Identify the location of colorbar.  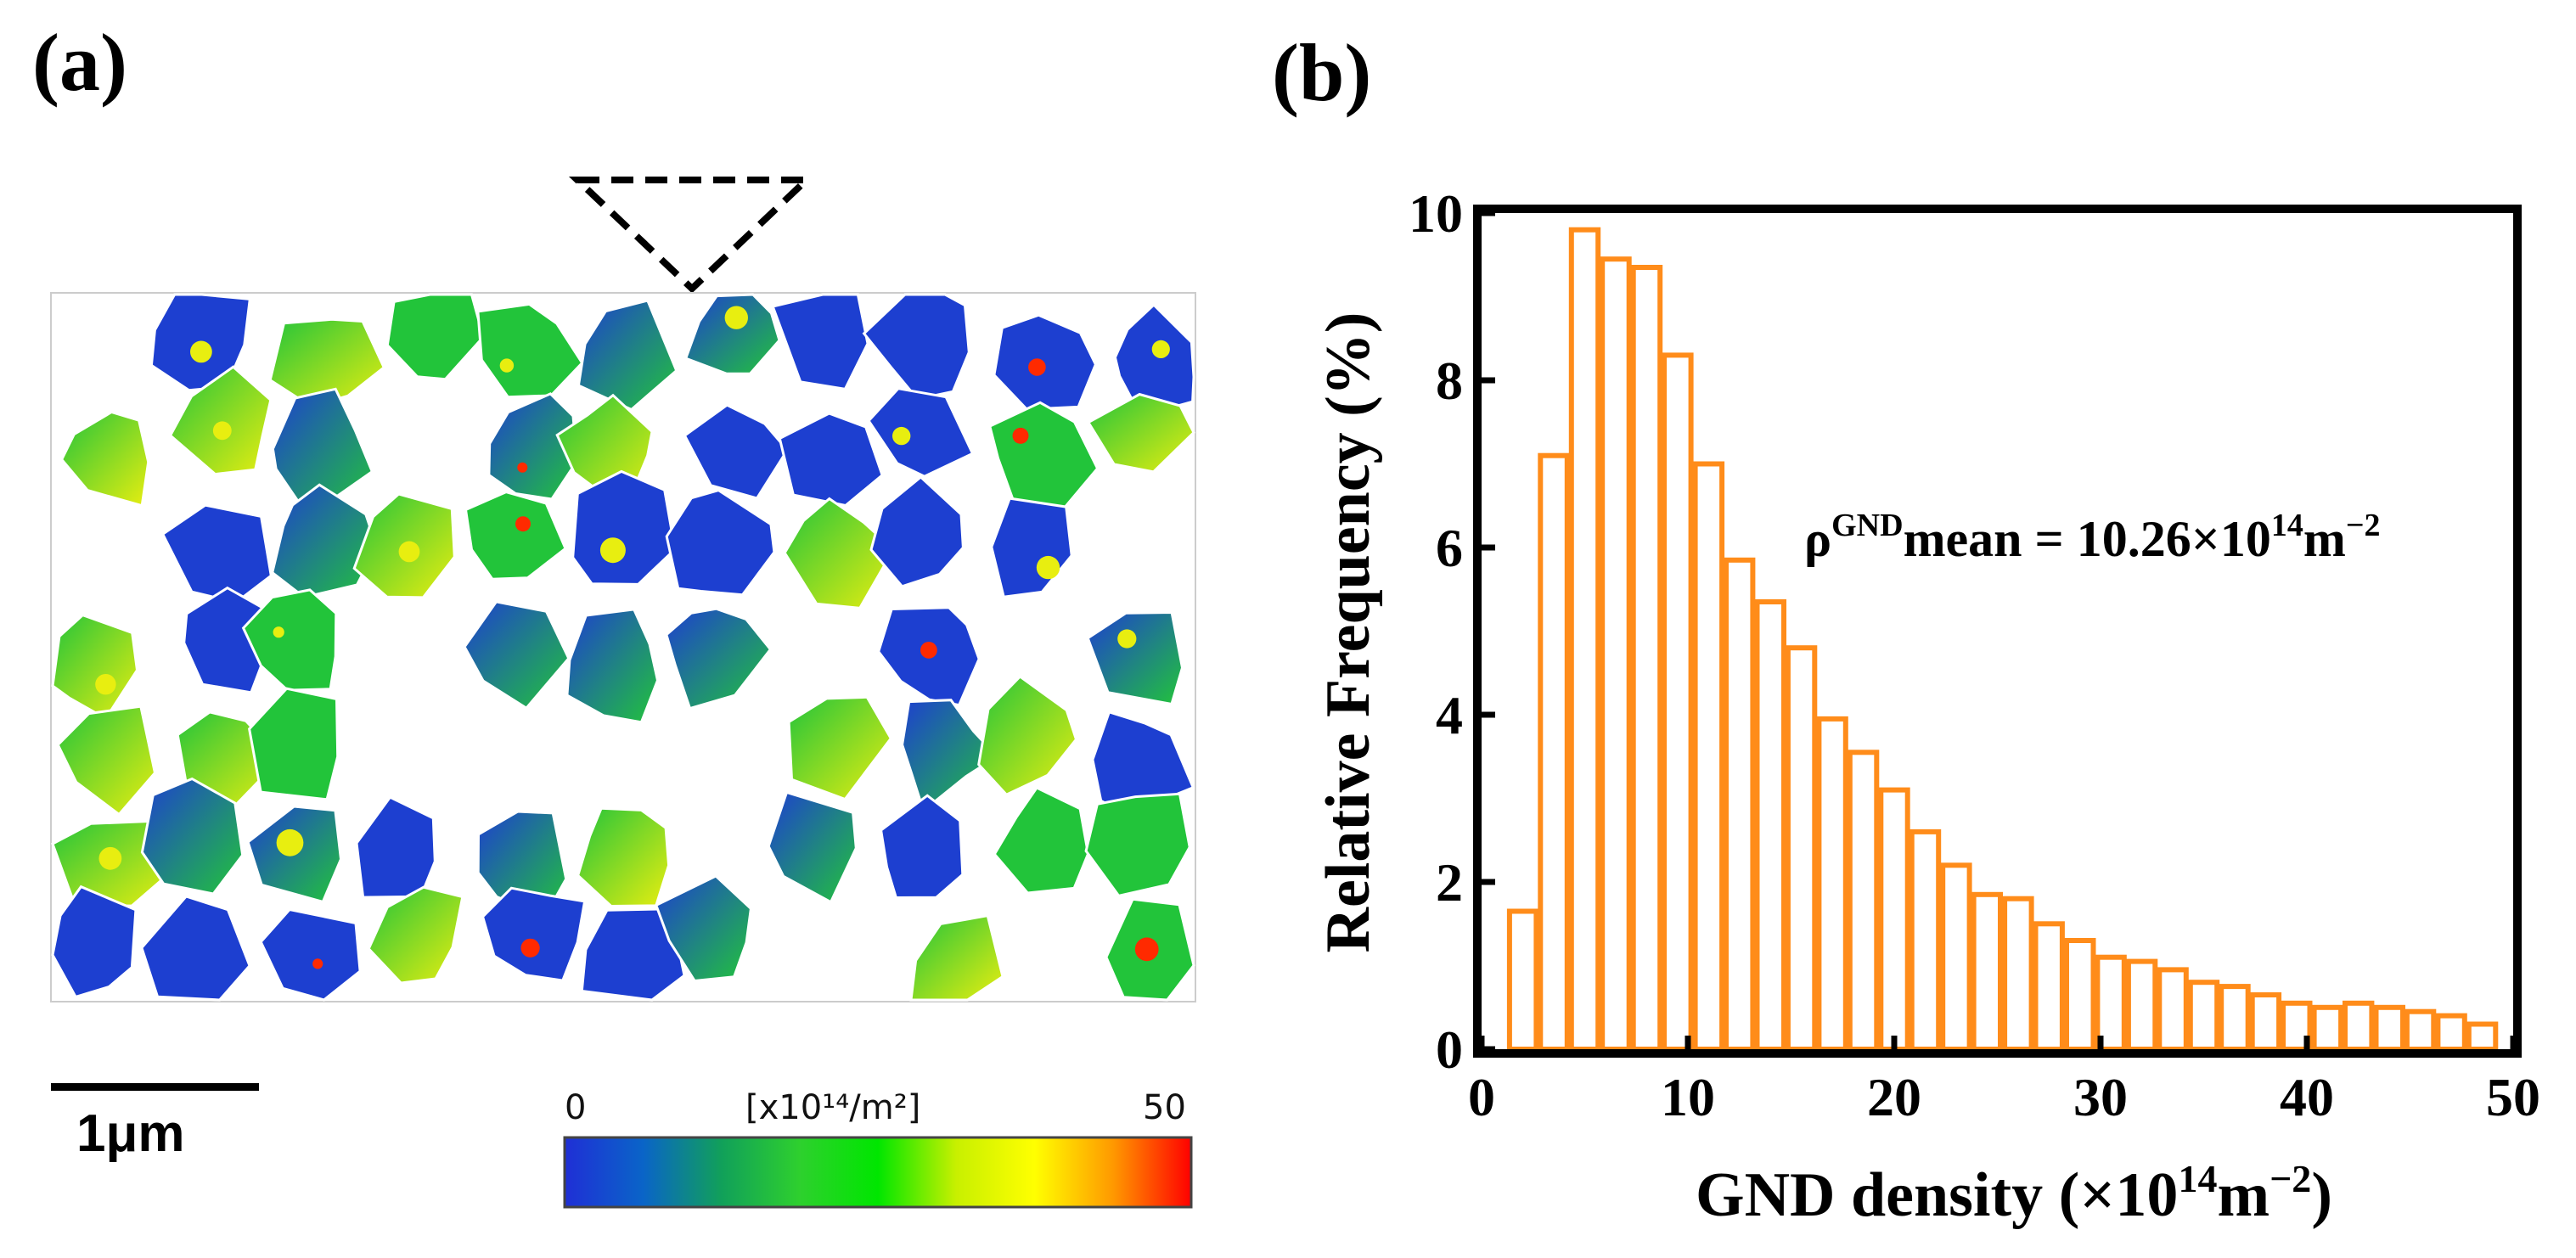
(878, 1172).